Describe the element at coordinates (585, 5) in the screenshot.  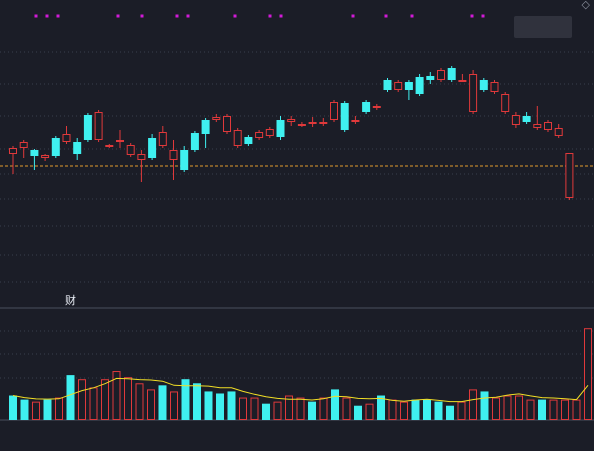
I see `diamond-outline-icon: ◇` at that location.